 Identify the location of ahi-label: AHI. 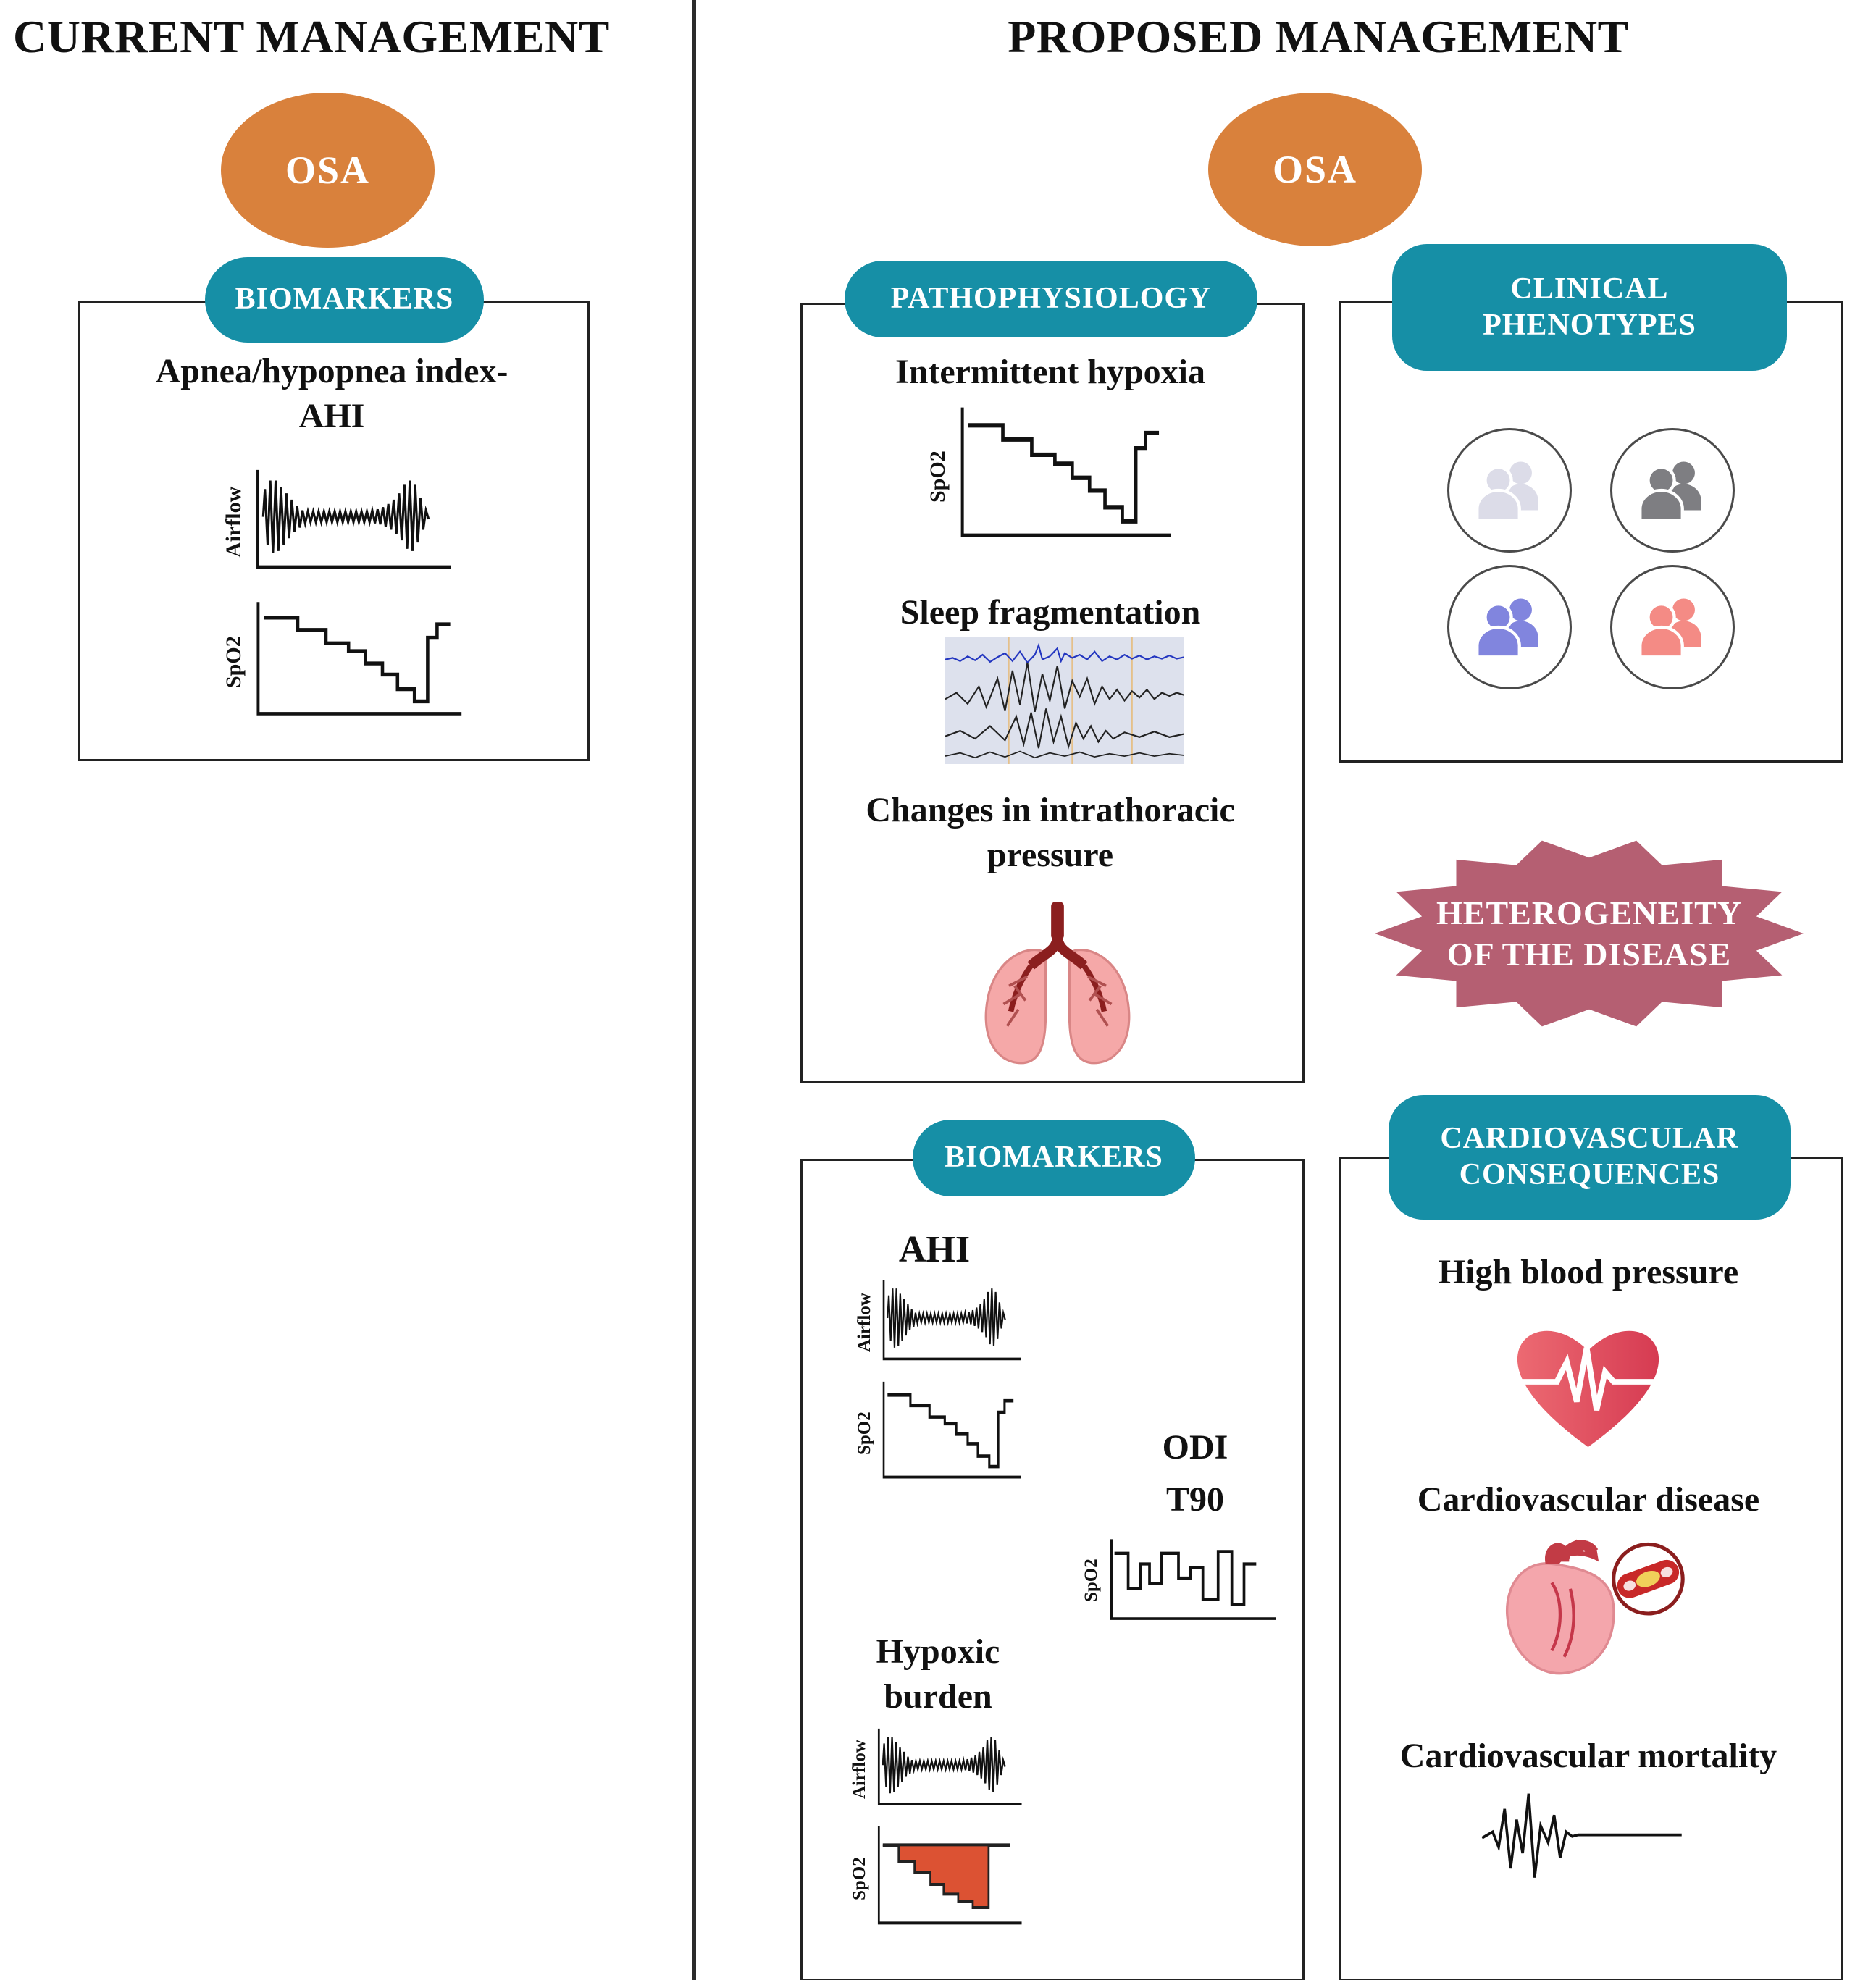
(934, 1249).